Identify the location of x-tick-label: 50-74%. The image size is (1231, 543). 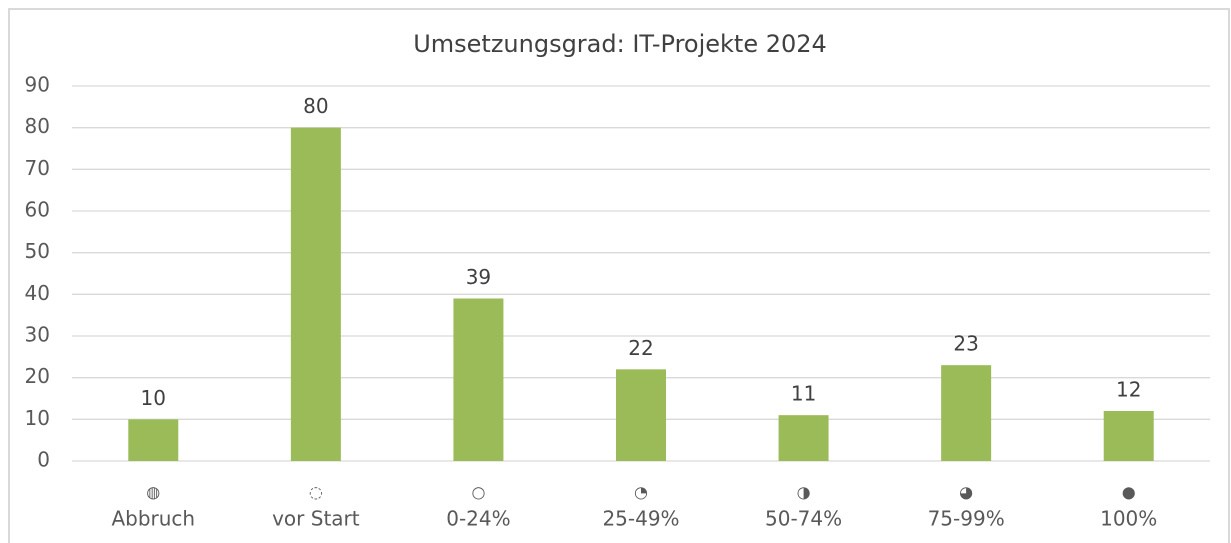
(803, 519).